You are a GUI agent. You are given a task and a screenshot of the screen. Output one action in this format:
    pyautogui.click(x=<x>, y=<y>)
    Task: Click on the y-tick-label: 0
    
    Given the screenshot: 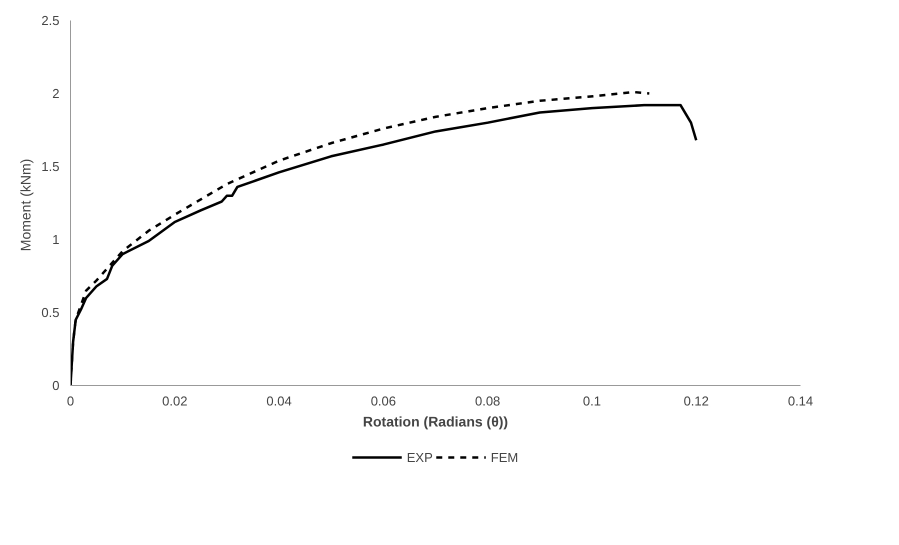 What is the action you would take?
    pyautogui.click(x=56, y=385)
    